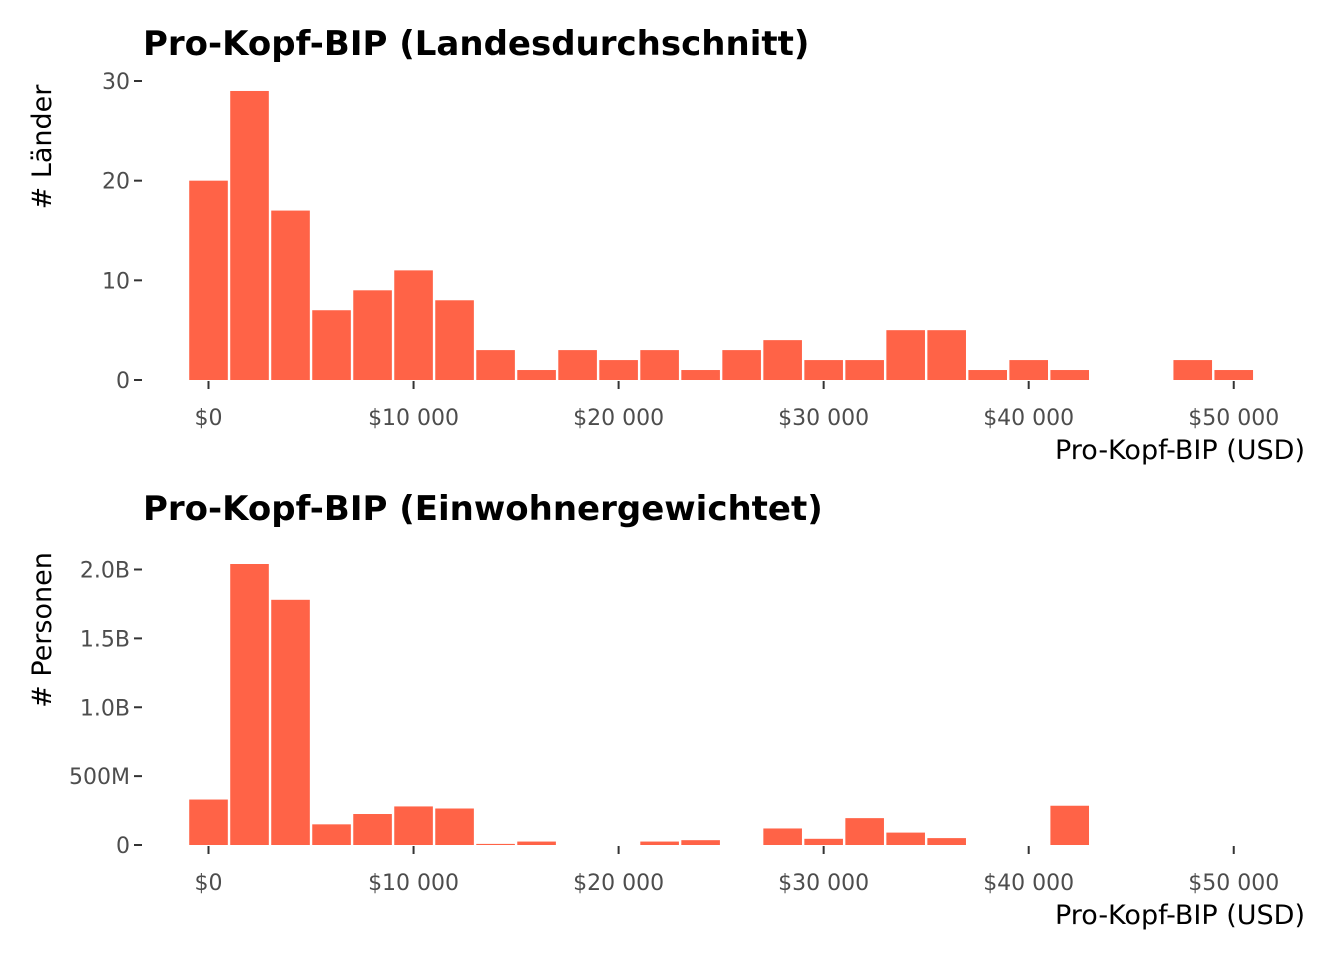 The width and height of the screenshot is (1344, 960). I want to click on panel-title: Pro-Kopf-BIP (Einwohnergewichtet), so click(483, 509).